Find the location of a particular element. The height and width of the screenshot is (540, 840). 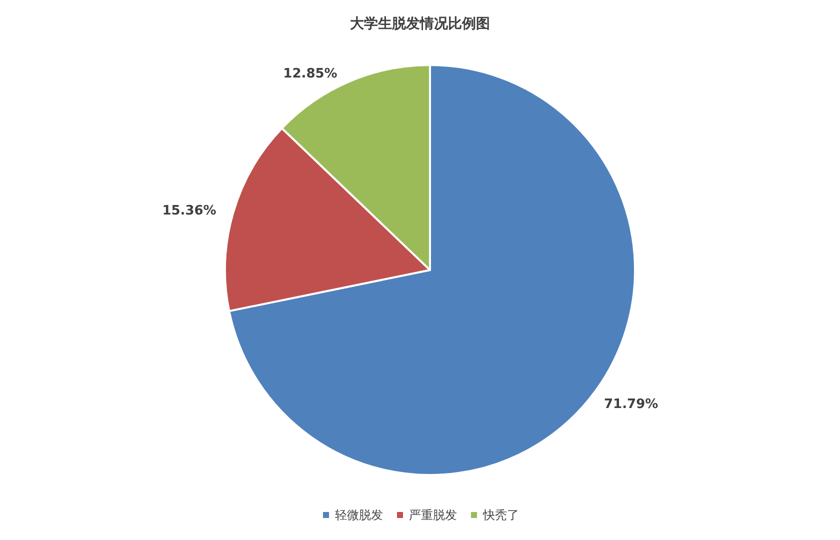

chart-title: 大学生脱发情况比例图 is located at coordinates (420, 24).